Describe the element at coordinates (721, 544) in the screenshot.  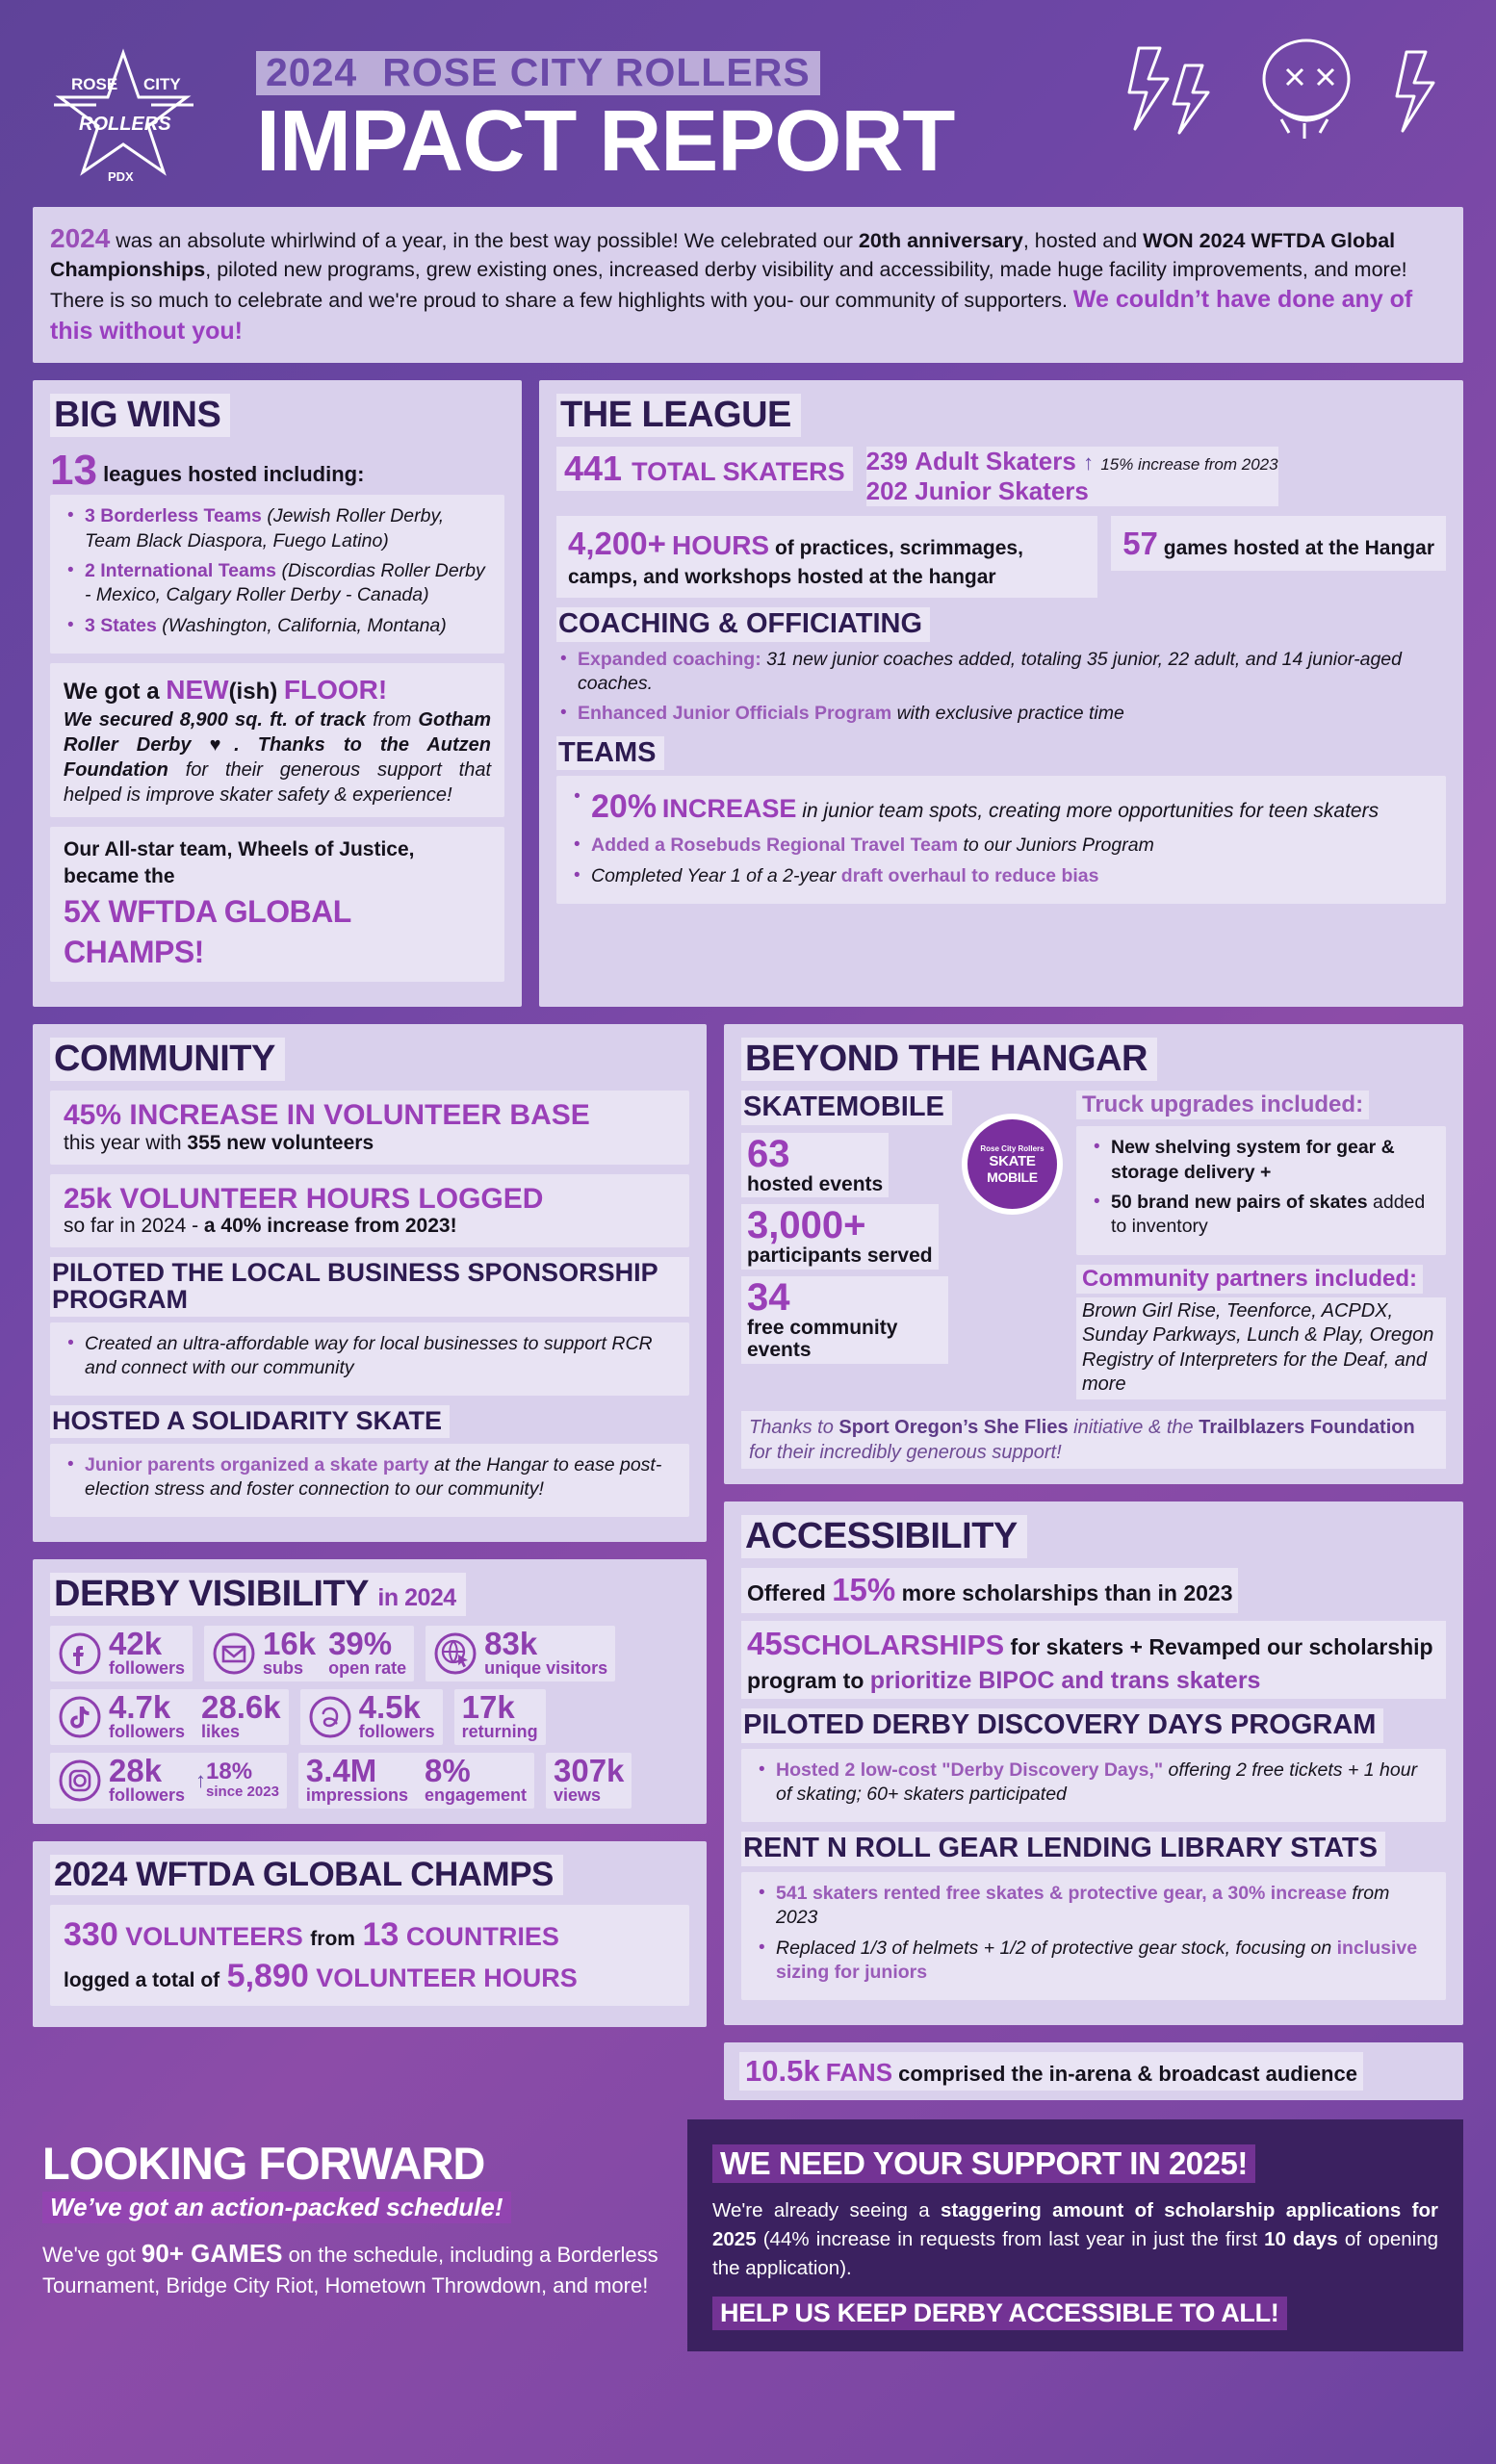
I see `hours-word: HOURS` at that location.